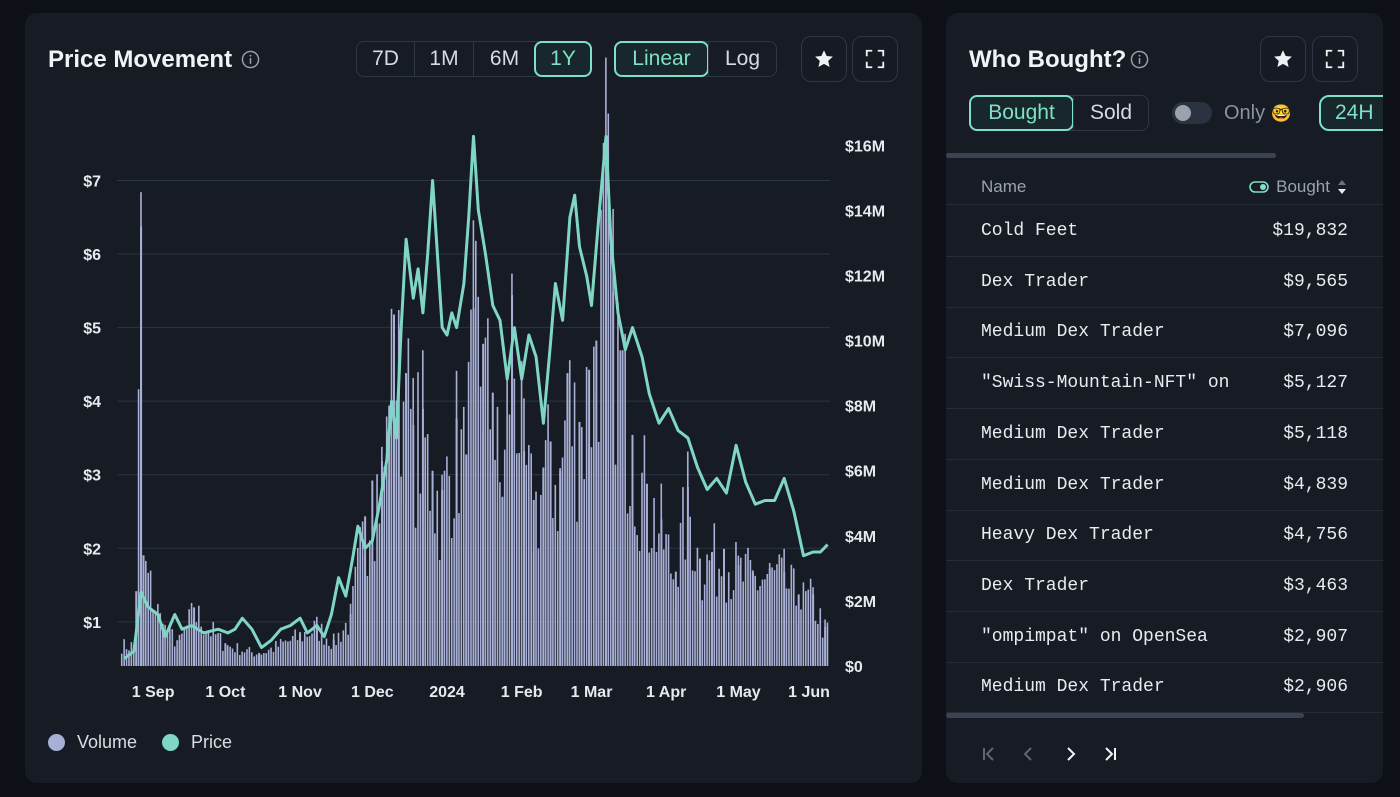 The image size is (1400, 797). I want to click on y-left-tick-label: $4, so click(92, 402).